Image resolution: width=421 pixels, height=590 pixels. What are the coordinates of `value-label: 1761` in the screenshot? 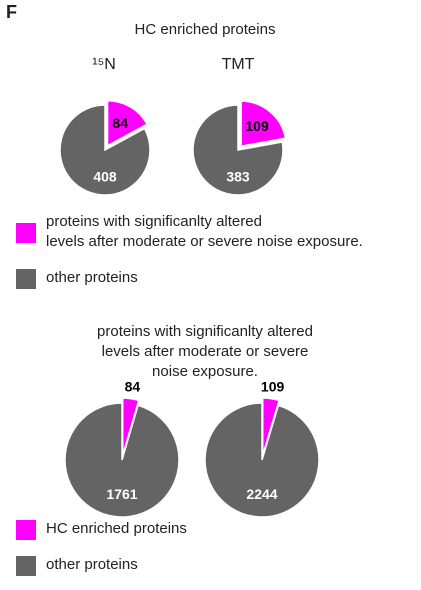 It's located at (121, 494).